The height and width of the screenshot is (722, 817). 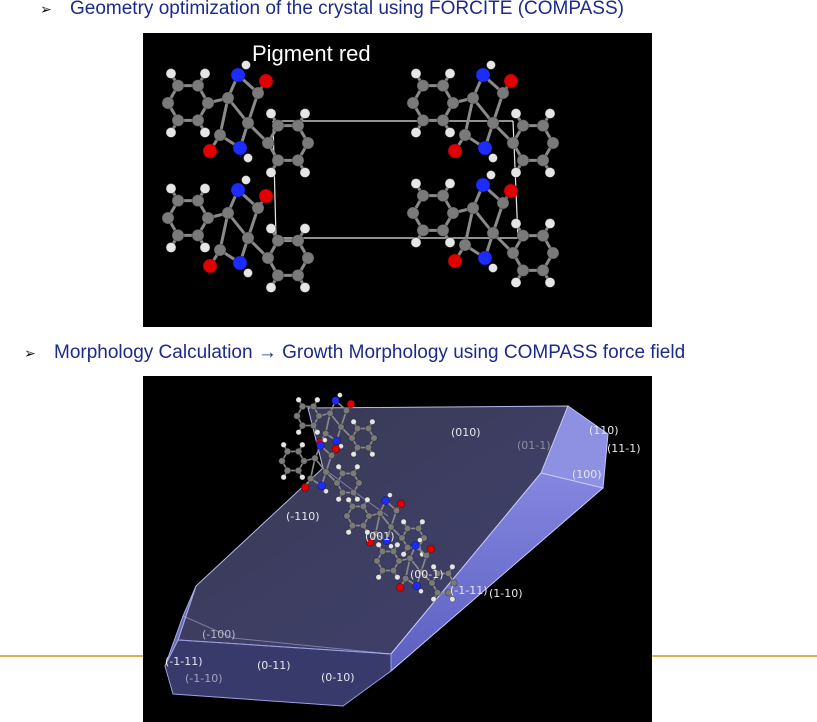 I want to click on face-label-00-1: (00-1), so click(x=427, y=574).